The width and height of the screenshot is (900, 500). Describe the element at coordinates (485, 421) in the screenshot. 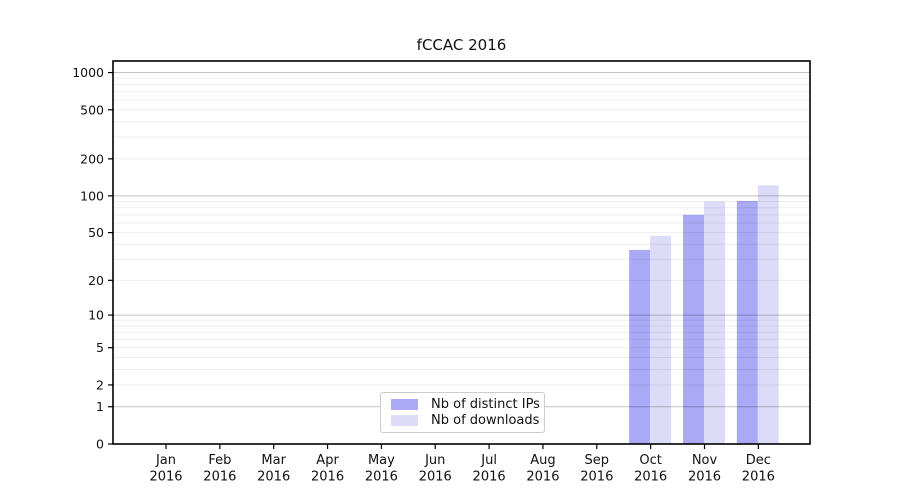

I see `legend-label-downloads: Nb of downloads` at that location.